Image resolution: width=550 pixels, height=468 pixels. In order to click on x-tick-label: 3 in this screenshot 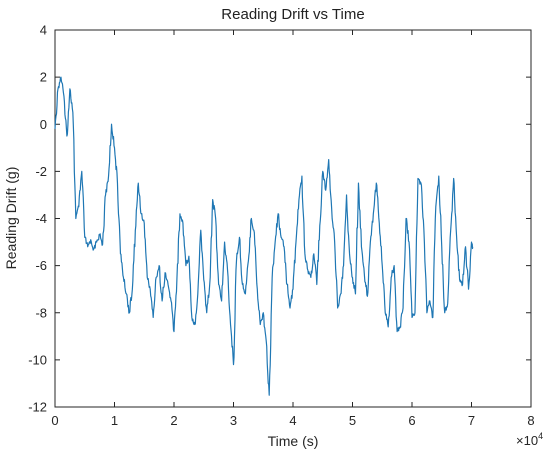, I will do `click(233, 420)`.